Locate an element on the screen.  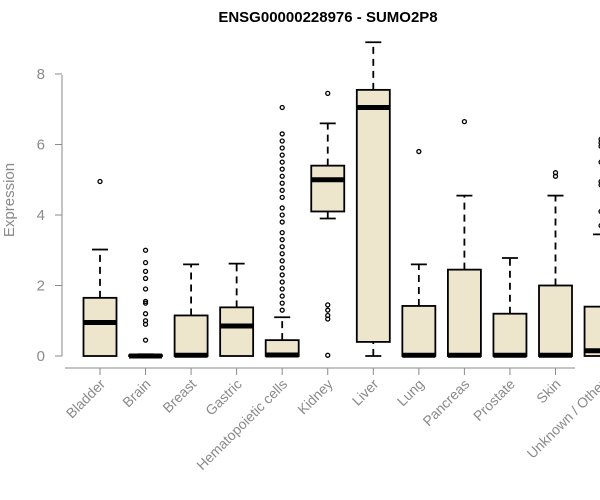
box-hematopoietic-cells is located at coordinates (282, 231).